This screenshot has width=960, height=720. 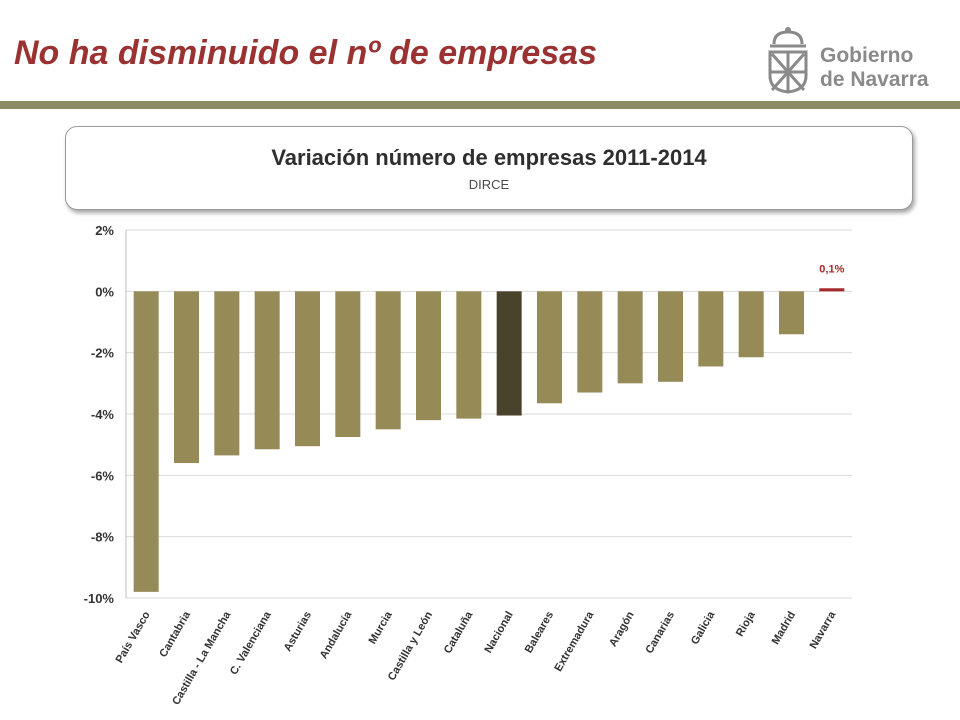 What do you see at coordinates (410, 645) in the screenshot?
I see `x-tick-label: Castilla y León` at bounding box center [410, 645].